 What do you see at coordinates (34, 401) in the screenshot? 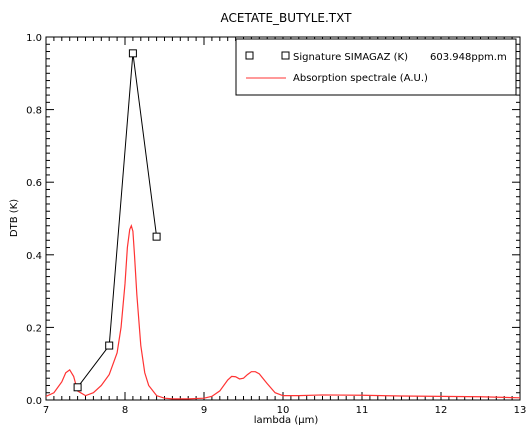
I see `y-tick-label: 0.0` at bounding box center [34, 401].